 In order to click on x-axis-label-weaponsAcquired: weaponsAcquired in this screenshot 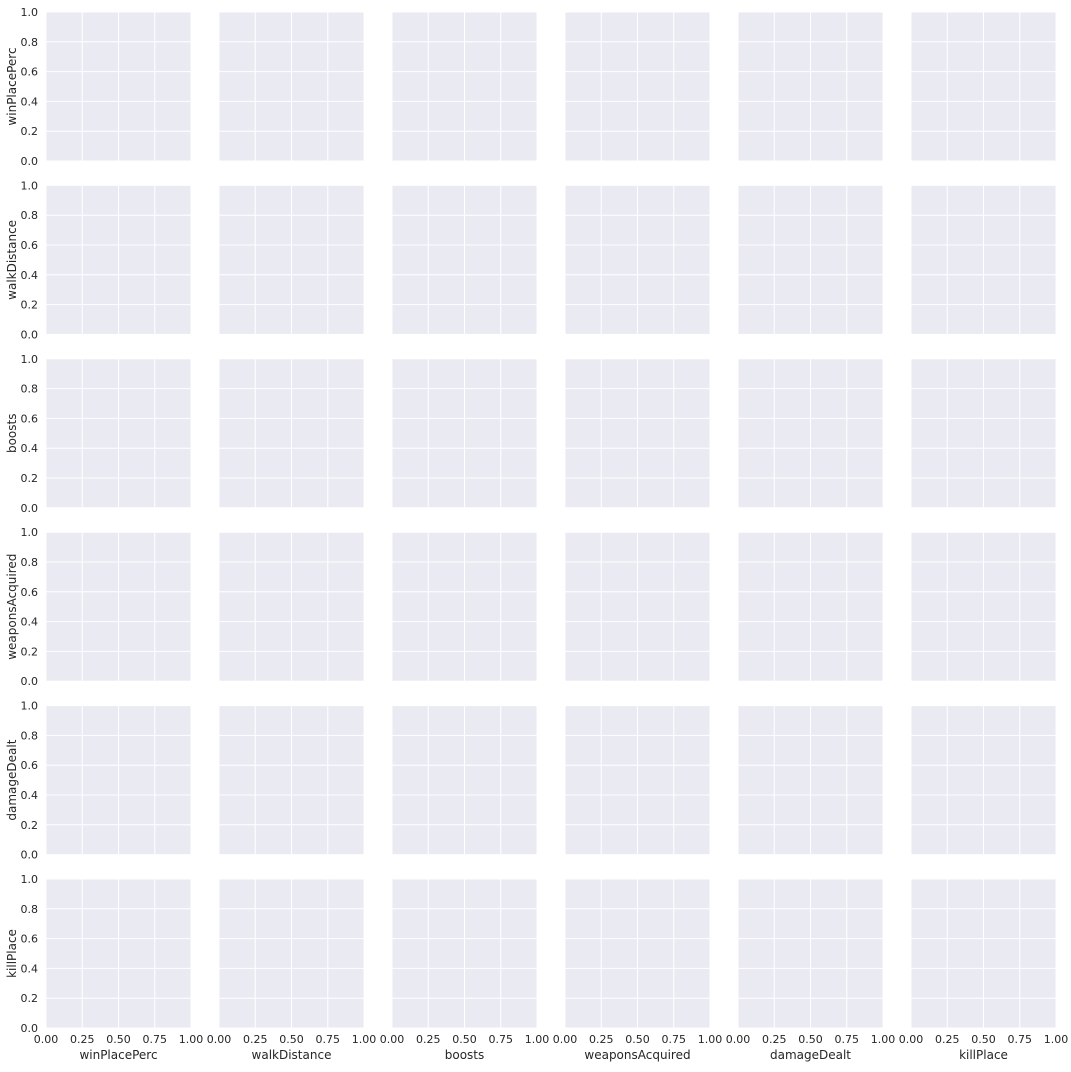, I will do `click(637, 1055)`.